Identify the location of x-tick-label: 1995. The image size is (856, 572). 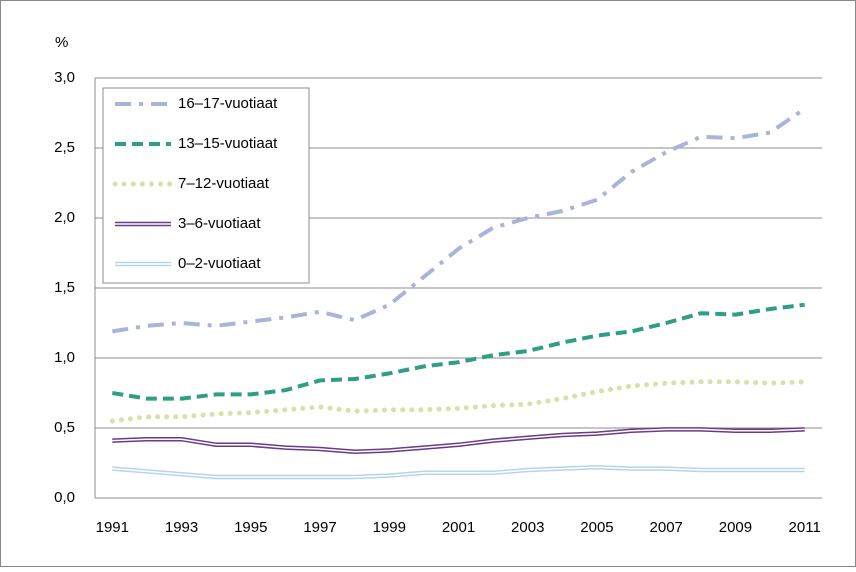
(250, 527).